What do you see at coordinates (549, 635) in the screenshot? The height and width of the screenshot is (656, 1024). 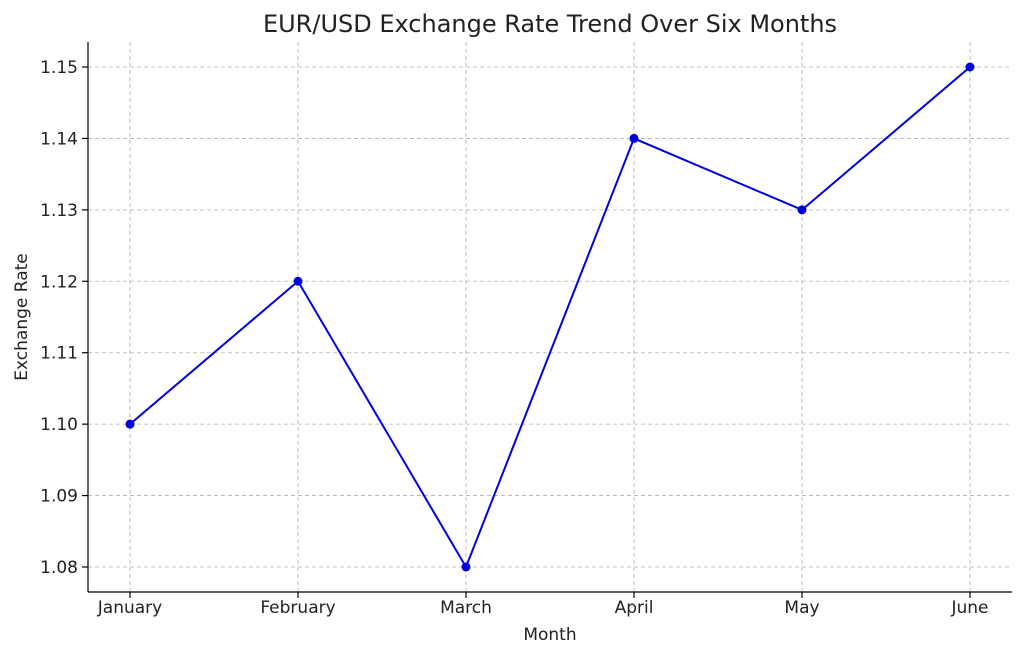 I see `x-axis-label: Month` at bounding box center [549, 635].